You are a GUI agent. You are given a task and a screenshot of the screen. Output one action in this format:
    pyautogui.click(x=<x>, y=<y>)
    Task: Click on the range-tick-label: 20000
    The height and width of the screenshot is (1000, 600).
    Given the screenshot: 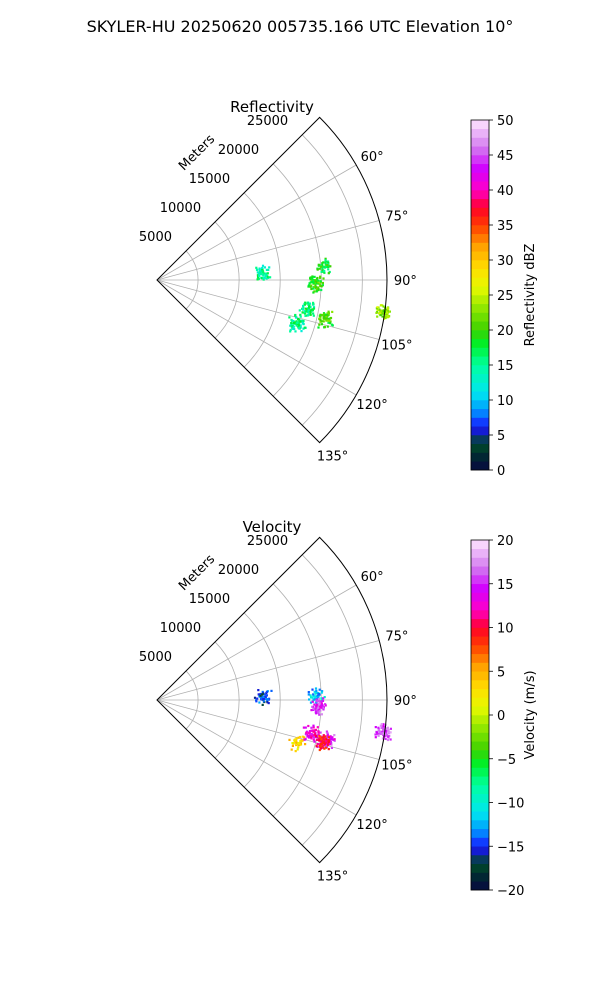 What is the action you would take?
    pyautogui.click(x=238, y=570)
    